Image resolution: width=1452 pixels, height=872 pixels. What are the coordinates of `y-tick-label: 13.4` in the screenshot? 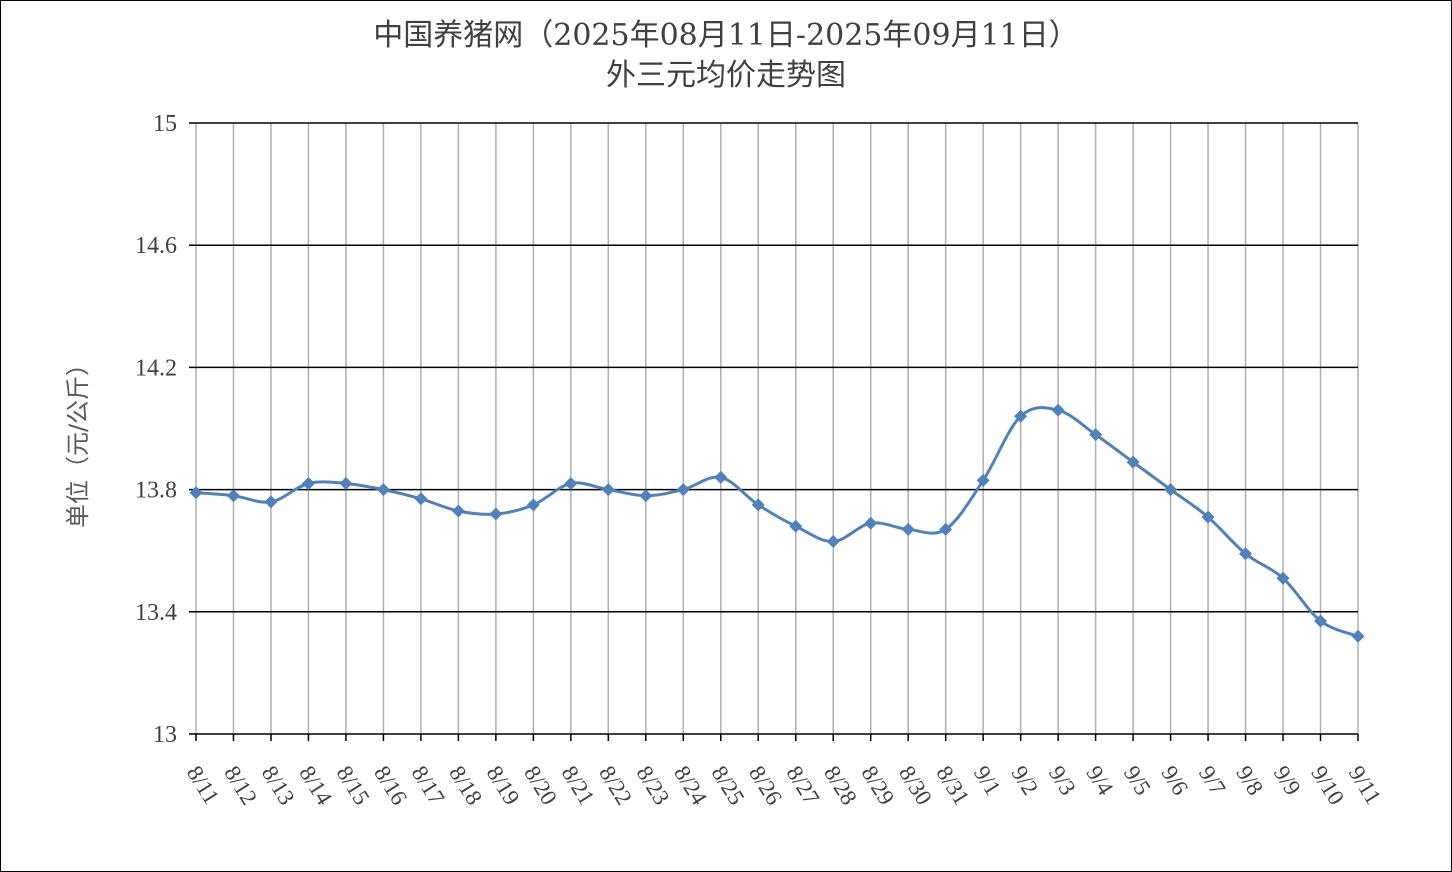 It's located at (156, 613).